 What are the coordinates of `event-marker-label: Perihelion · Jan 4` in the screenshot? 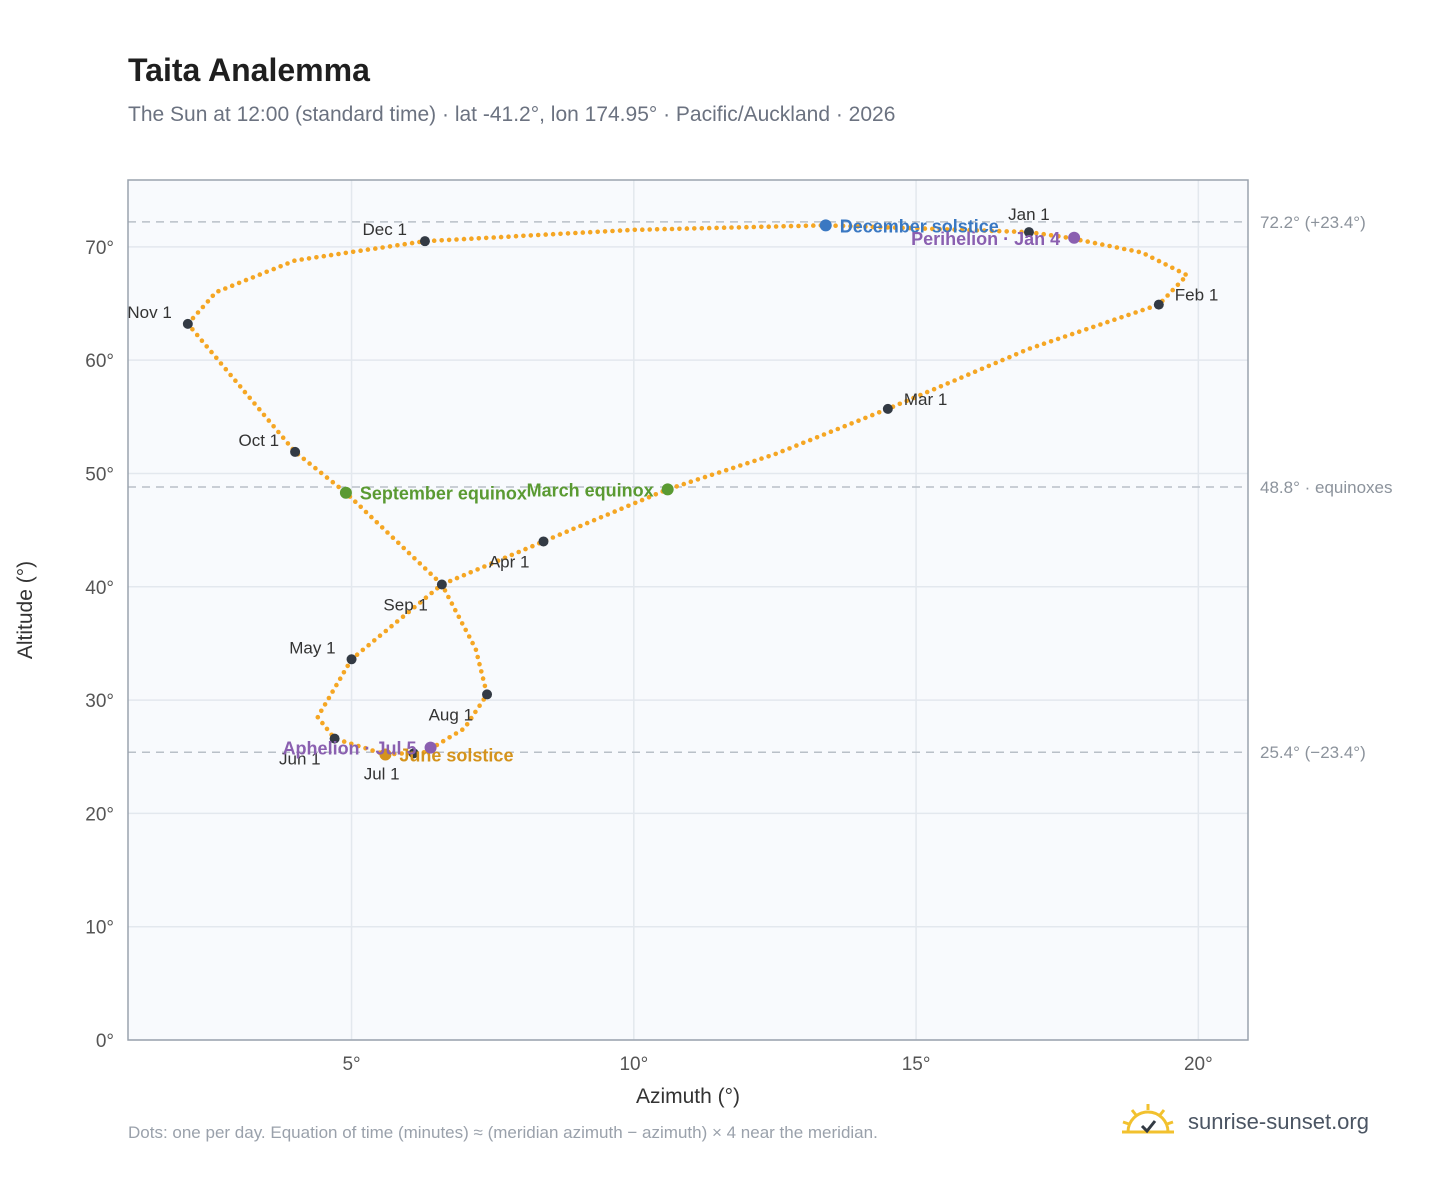 It's located at (985, 239).